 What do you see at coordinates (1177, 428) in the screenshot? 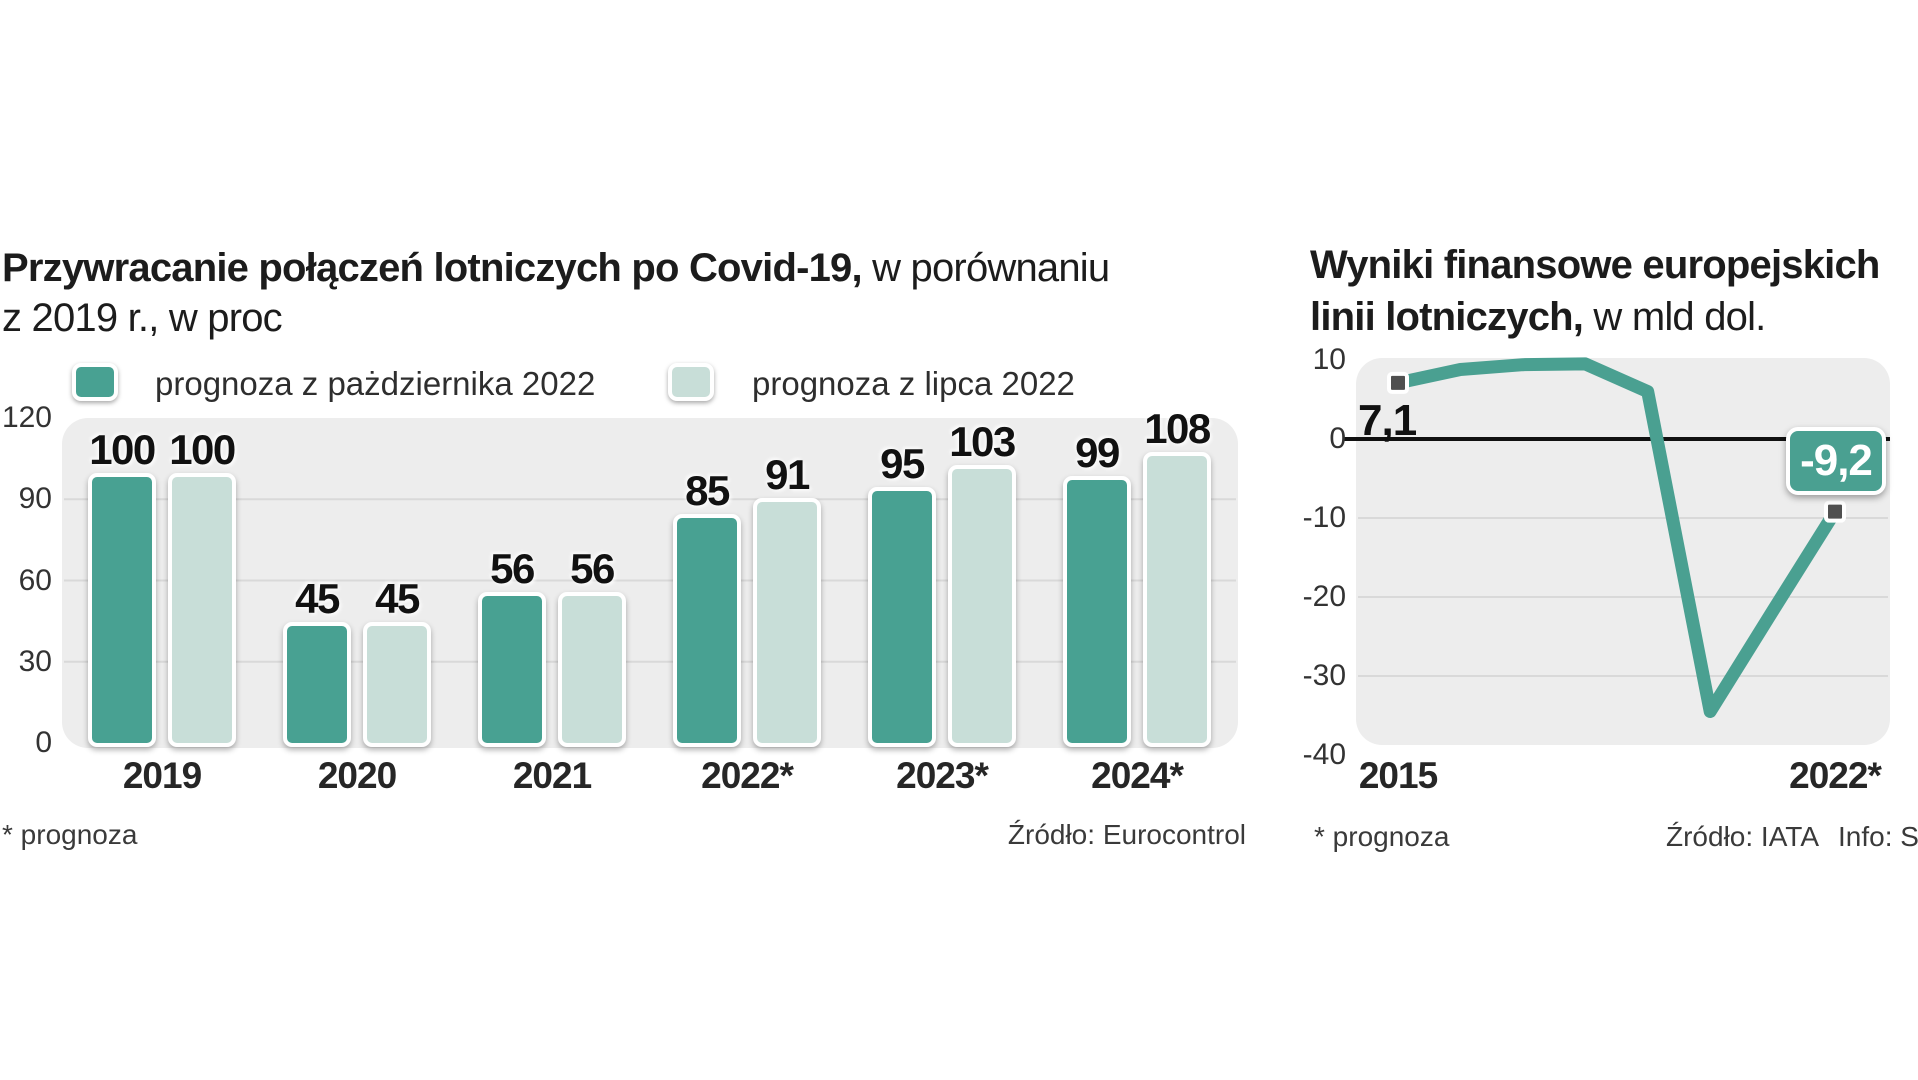
I see `bar-value-2024*-july: 108` at bounding box center [1177, 428].